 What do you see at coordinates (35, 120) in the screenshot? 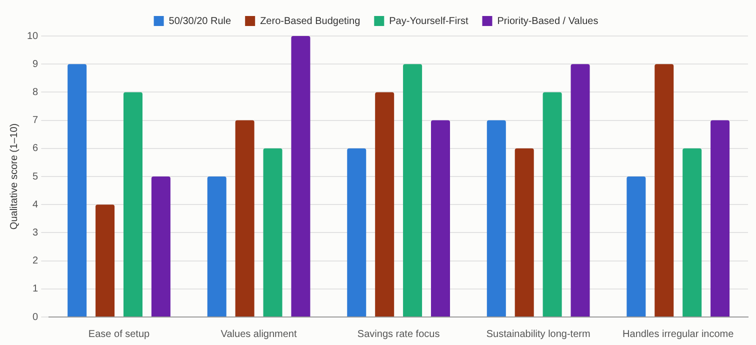
I see `y-tick-label: 7` at bounding box center [35, 120].